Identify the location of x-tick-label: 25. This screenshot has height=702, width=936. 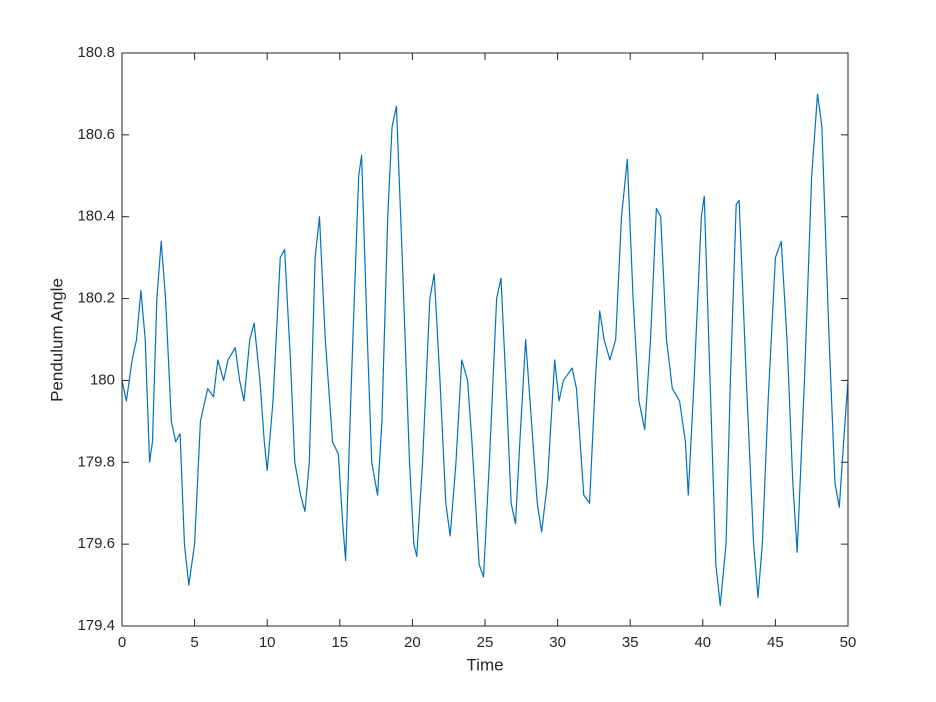
(485, 642).